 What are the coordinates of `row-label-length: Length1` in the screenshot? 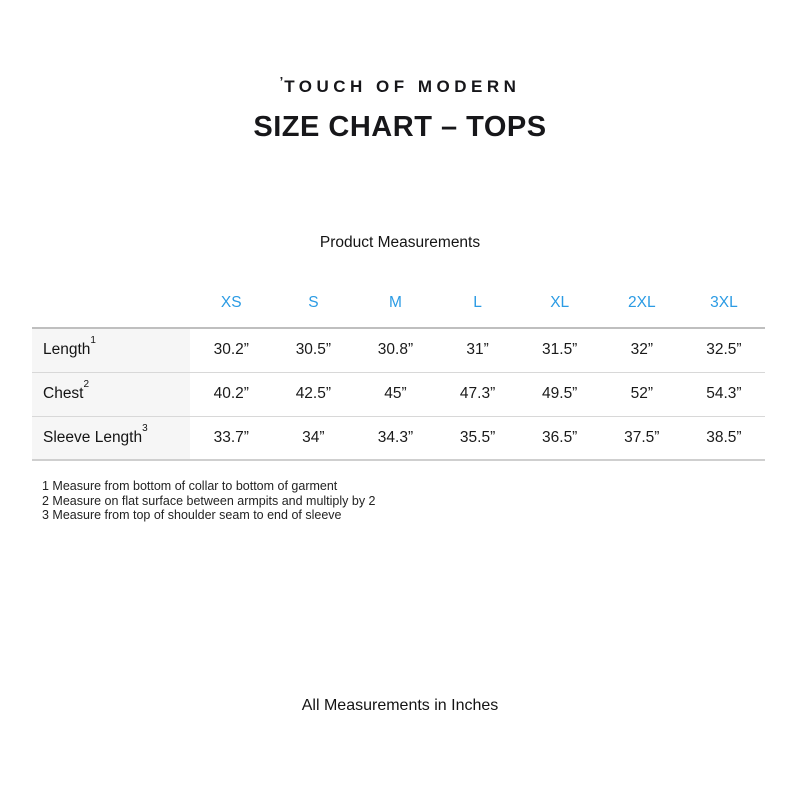 It's located at (111, 349).